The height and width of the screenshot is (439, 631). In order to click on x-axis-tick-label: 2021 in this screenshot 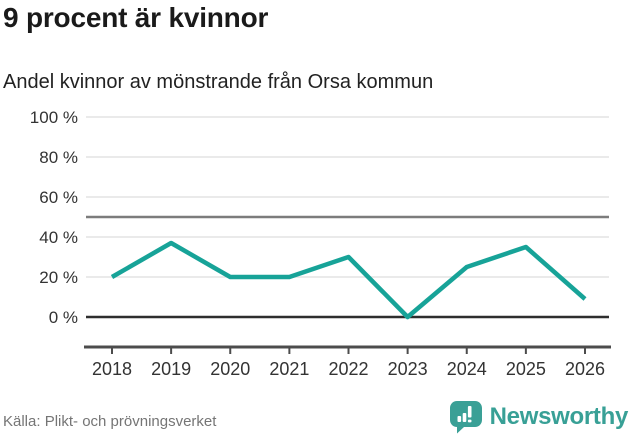, I will do `click(289, 369)`.